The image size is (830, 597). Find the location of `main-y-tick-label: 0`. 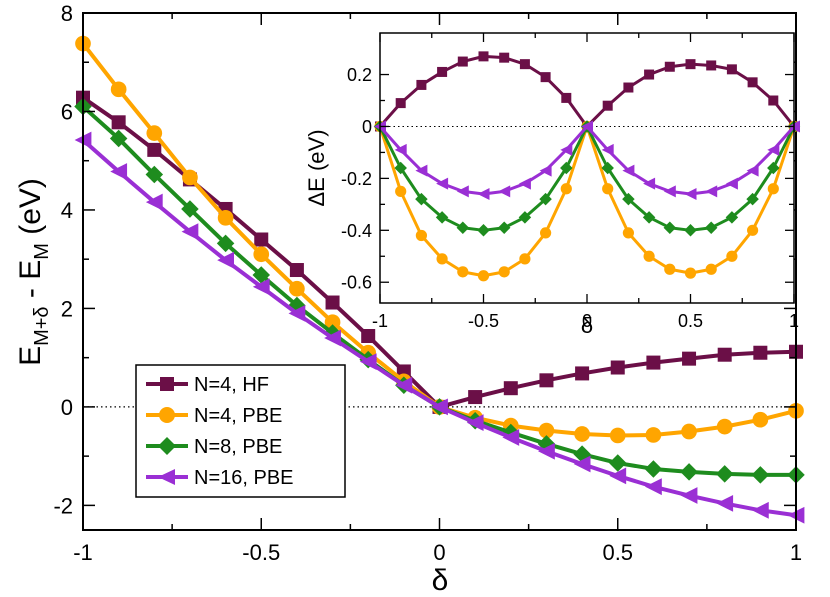

main-y-tick-label: 0 is located at coordinates (67, 407).